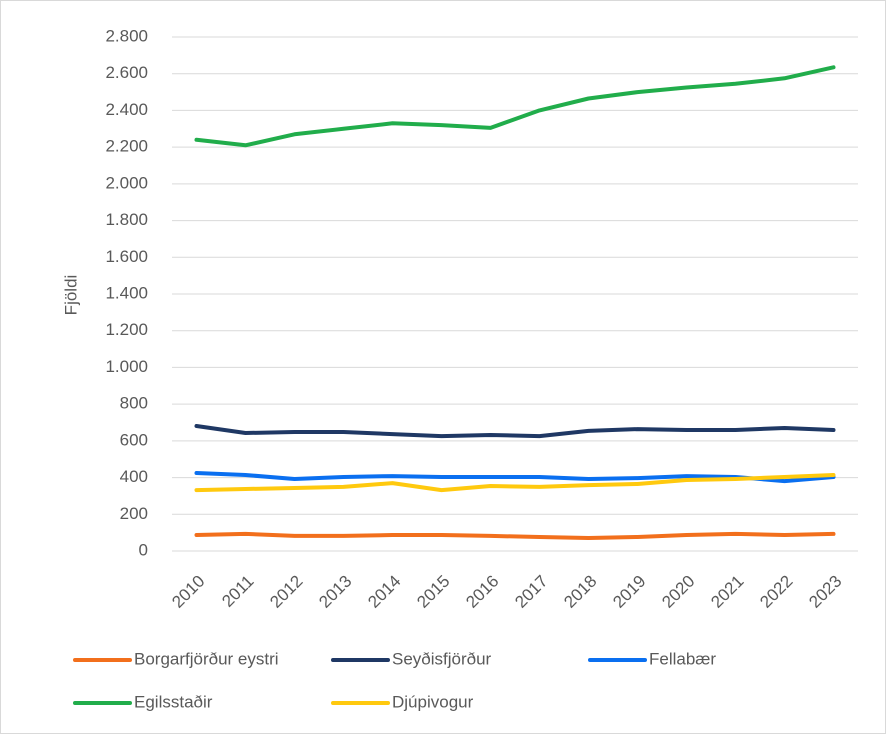 The width and height of the screenshot is (887, 735). I want to click on y-tick-label: 2.000, so click(126, 182).